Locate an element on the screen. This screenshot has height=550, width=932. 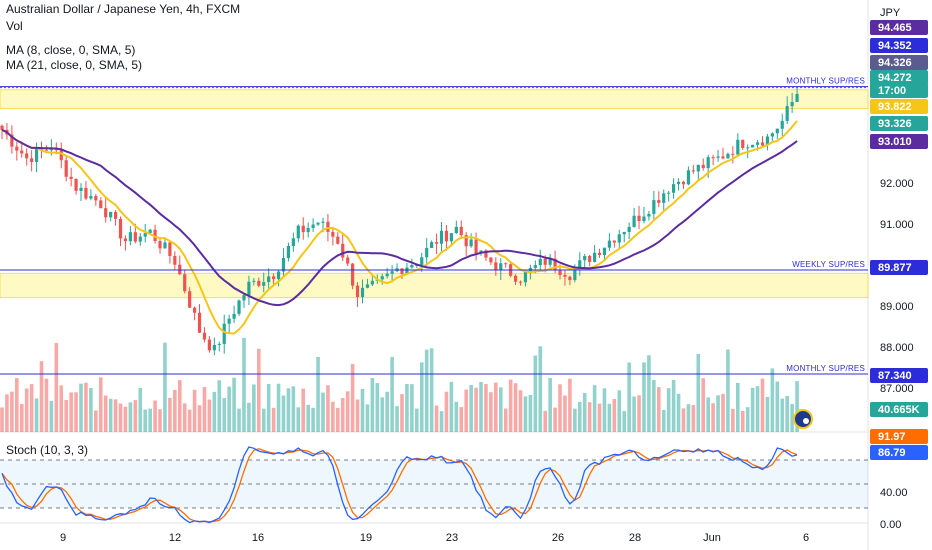
stoch-d-line is located at coordinates (399, 485).